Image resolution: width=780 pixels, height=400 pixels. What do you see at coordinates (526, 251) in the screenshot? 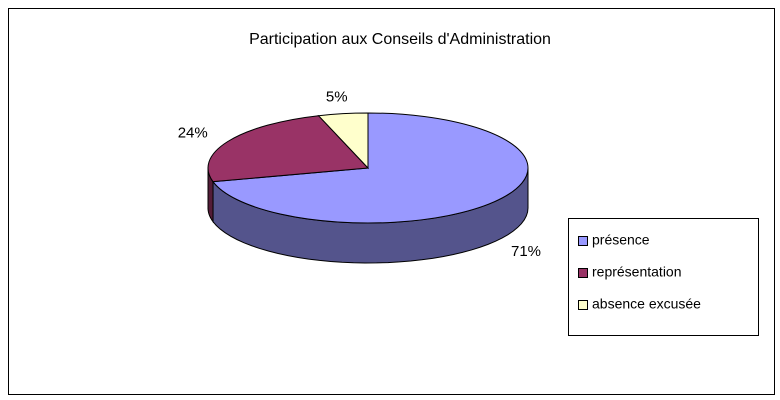
I see `data-label: 71%` at bounding box center [526, 251].